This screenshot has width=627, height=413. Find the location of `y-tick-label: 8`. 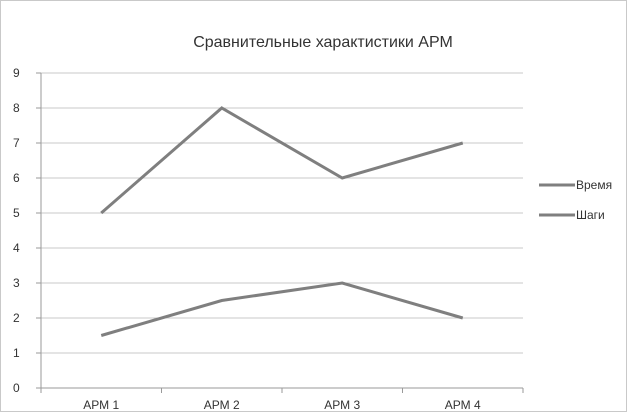

y-tick-label: 8 is located at coordinates (16, 108).